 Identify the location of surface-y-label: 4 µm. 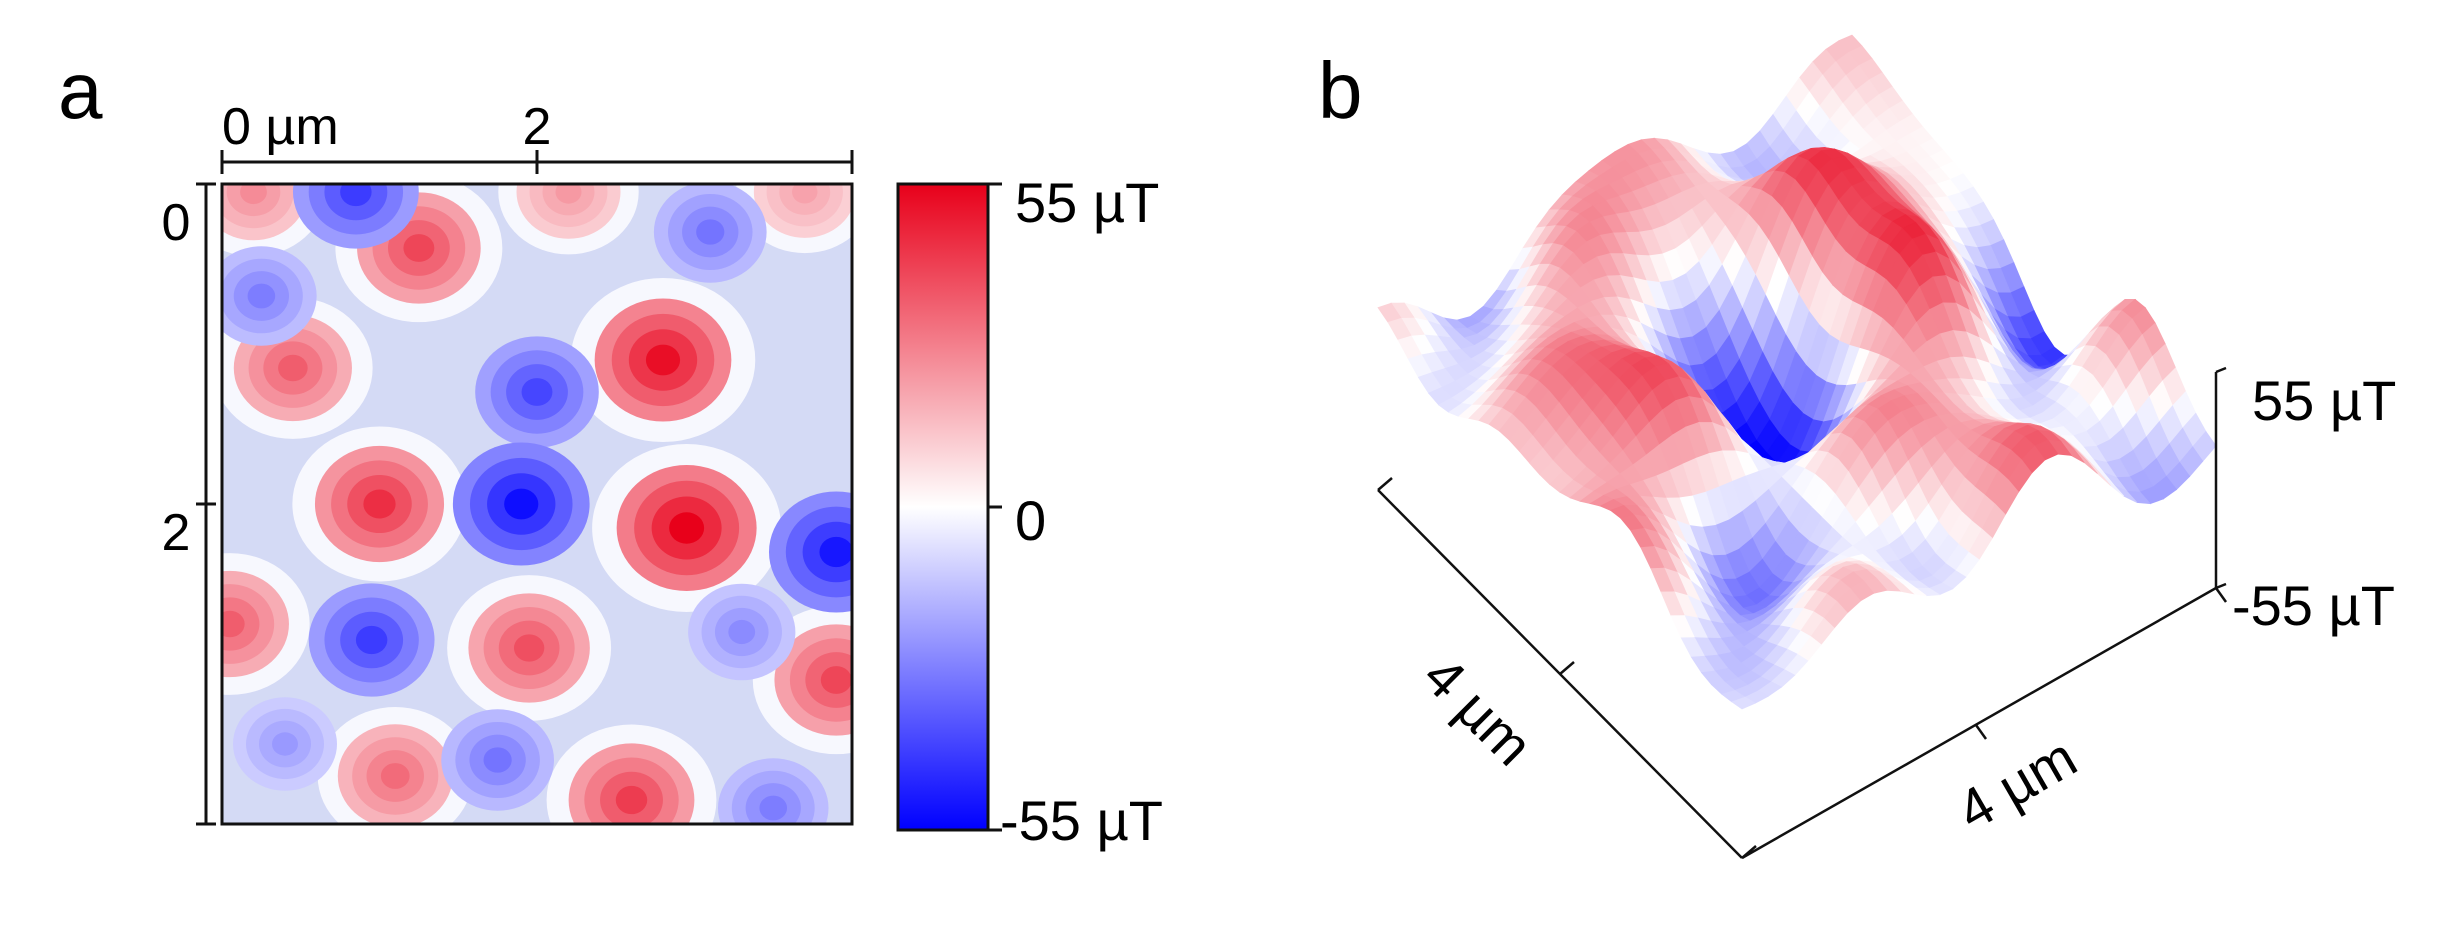
(2017, 783).